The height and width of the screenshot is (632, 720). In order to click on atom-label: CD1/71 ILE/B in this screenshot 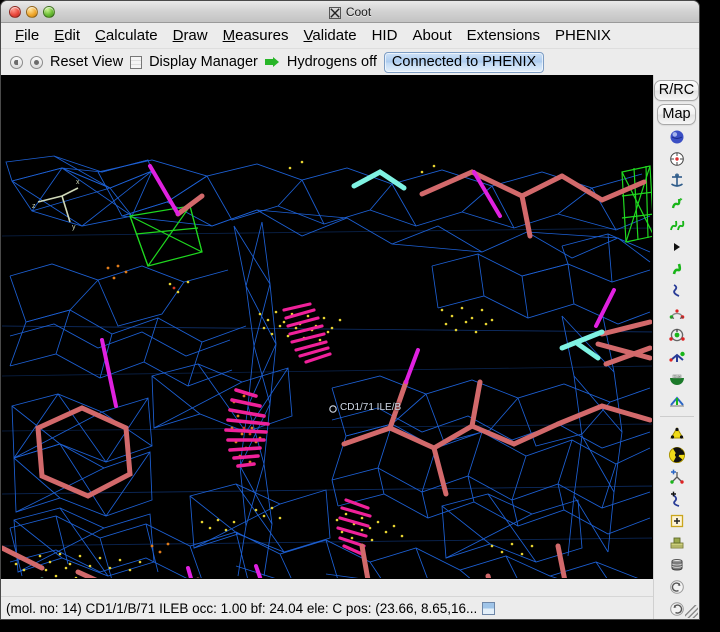, I will do `click(371, 407)`.